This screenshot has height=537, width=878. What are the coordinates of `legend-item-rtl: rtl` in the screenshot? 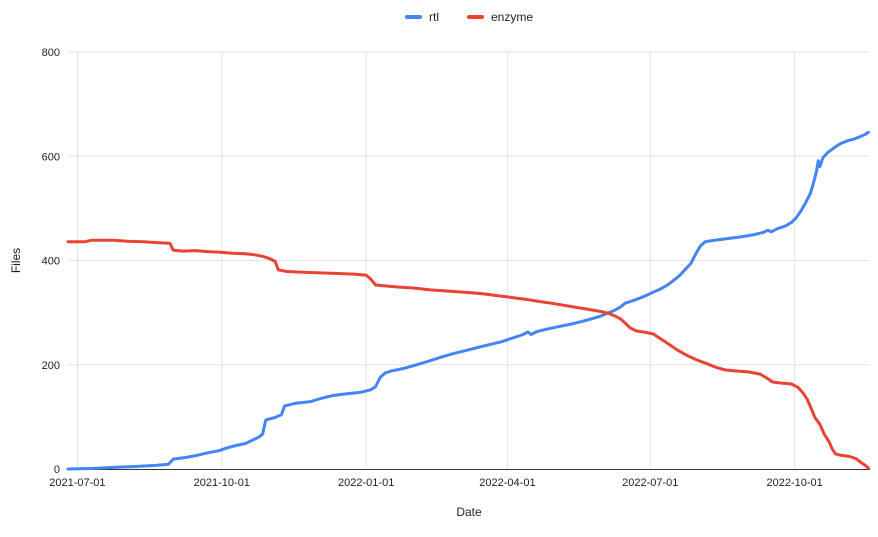 It's located at (421, 17).